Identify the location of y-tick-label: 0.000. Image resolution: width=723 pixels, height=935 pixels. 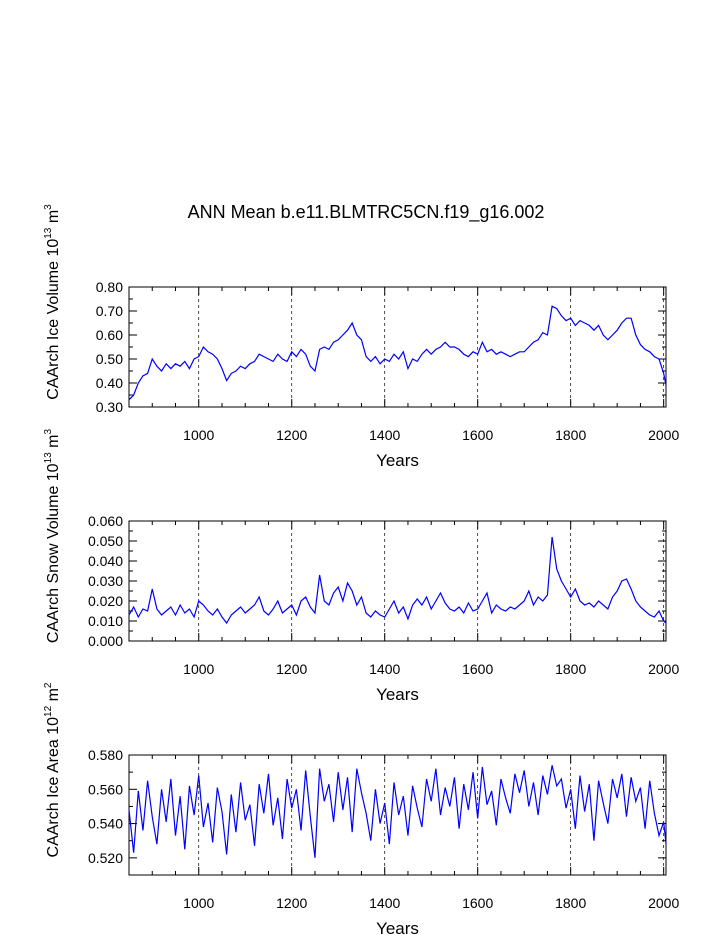
(105, 641).